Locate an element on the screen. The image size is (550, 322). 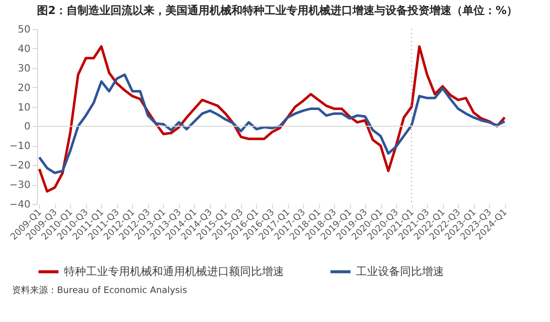
y-tick-label: −20 is located at coordinates (19, 166).